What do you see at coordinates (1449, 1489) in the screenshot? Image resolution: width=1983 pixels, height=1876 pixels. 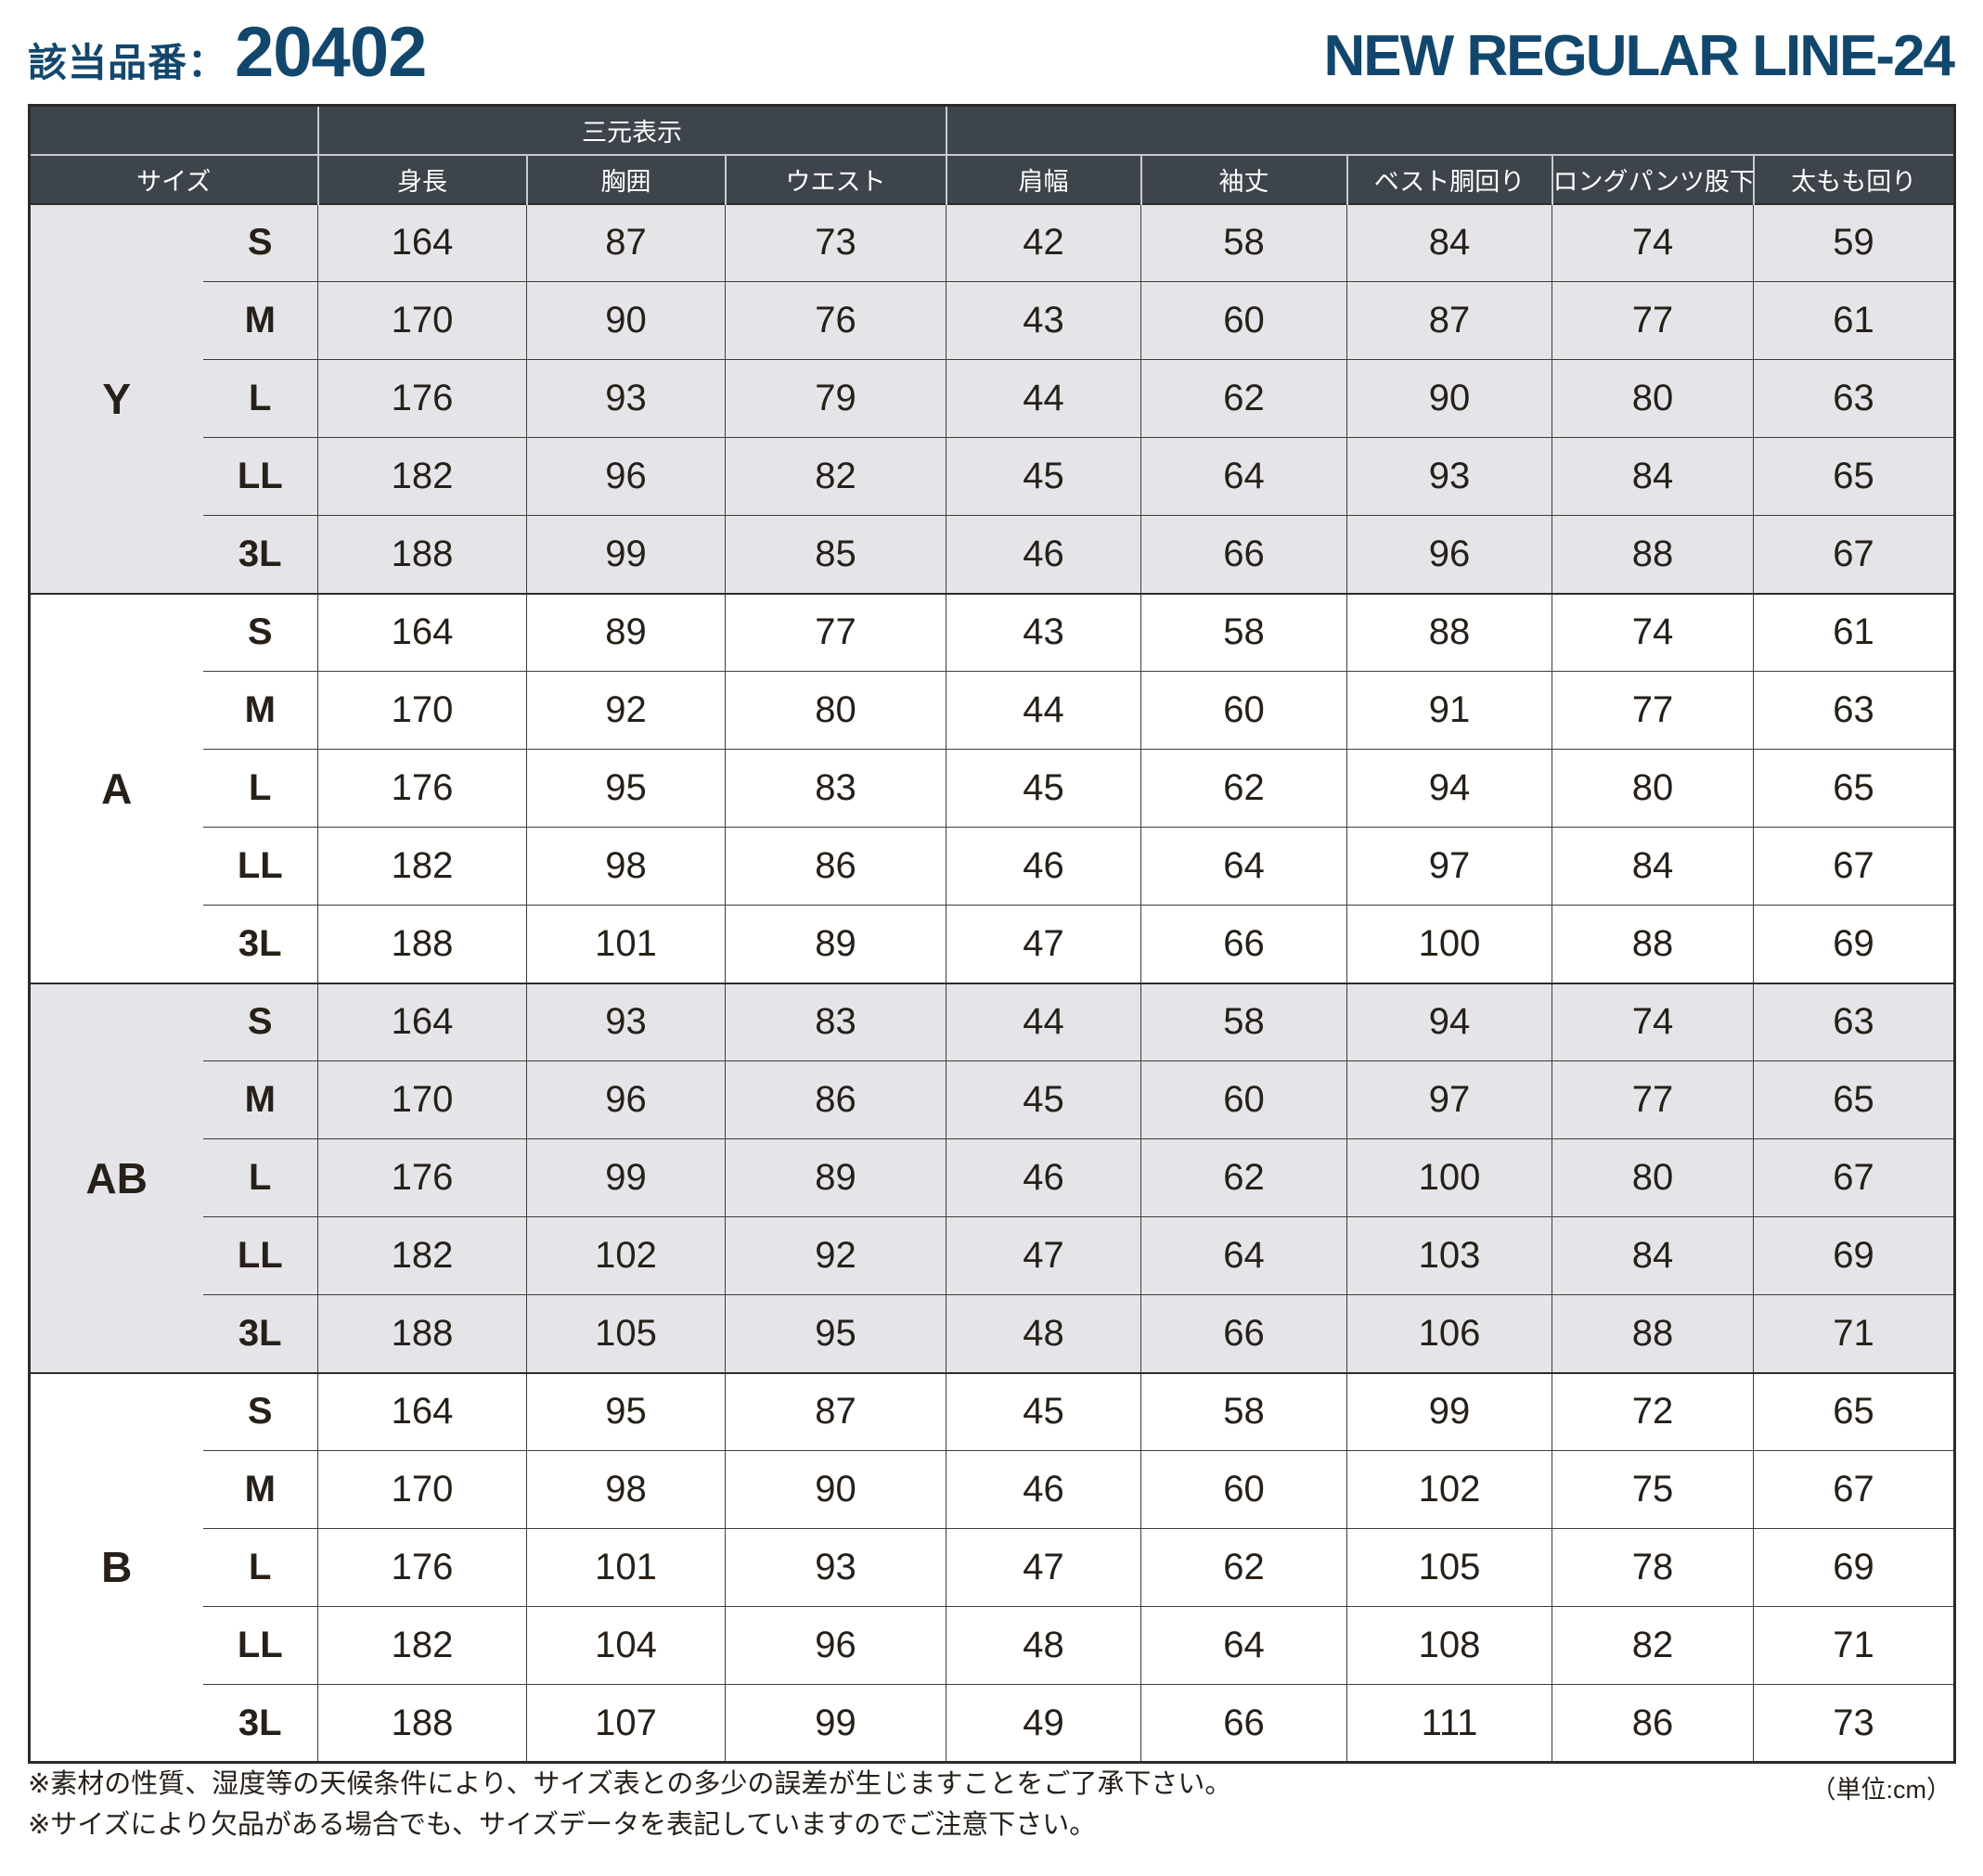 I see `measurement-value: 102` at bounding box center [1449, 1489].